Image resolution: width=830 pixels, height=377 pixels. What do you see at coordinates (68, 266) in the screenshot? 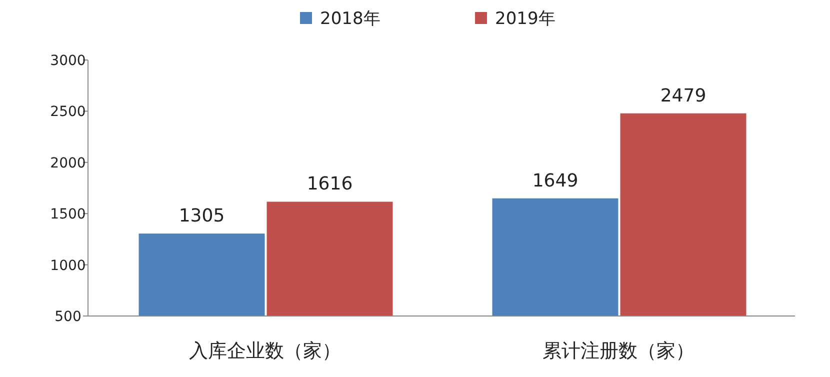
I see `y-tick-label: 1000` at bounding box center [68, 266].